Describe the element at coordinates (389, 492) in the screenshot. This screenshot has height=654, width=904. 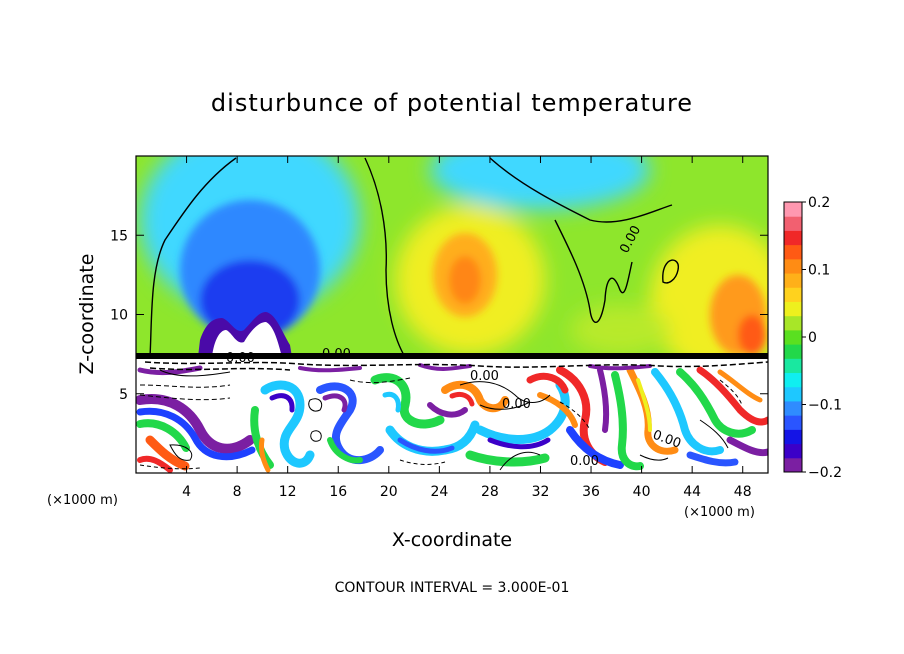
I see `x-tick-label: 20` at that location.